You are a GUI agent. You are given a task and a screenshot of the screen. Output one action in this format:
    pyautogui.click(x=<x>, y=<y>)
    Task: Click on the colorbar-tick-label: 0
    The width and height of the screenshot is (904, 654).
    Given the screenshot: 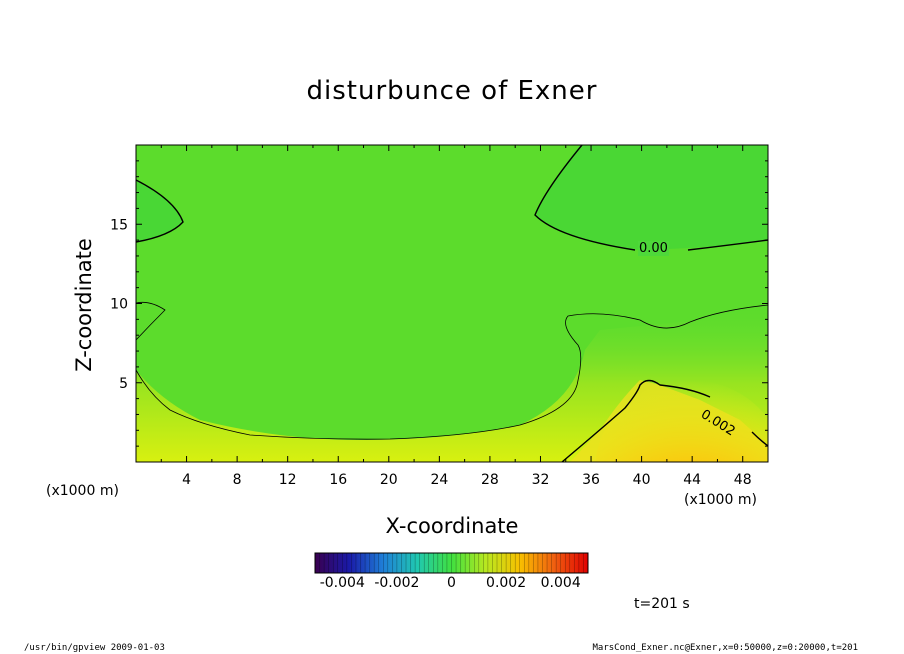 What is the action you would take?
    pyautogui.click(x=451, y=583)
    